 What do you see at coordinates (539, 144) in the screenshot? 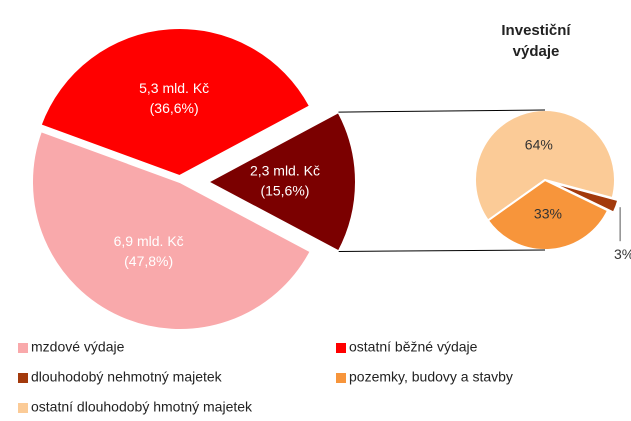
I see `data-label: 64%` at bounding box center [539, 144].